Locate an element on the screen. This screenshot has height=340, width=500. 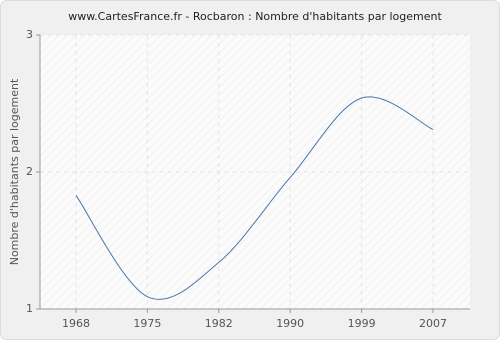
x-tick-label: 1968 is located at coordinates (76, 323).